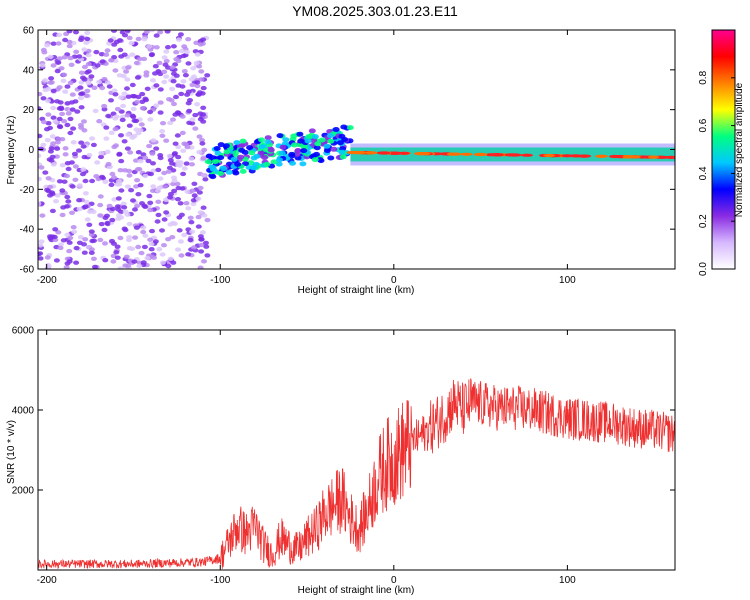 Image resolution: width=750 pixels, height=600 pixels. I want to click on colorbar-gradient, so click(723, 149).